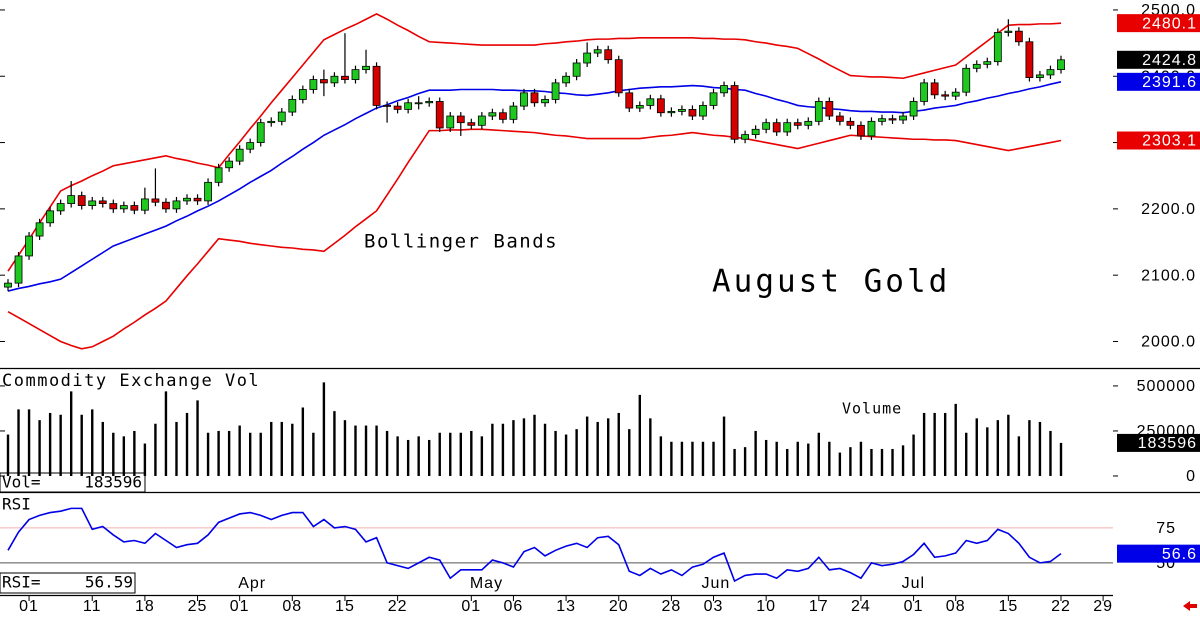 The height and width of the screenshot is (617, 1200). I want to click on rsi-readout-label: RSI=, so click(21, 582).